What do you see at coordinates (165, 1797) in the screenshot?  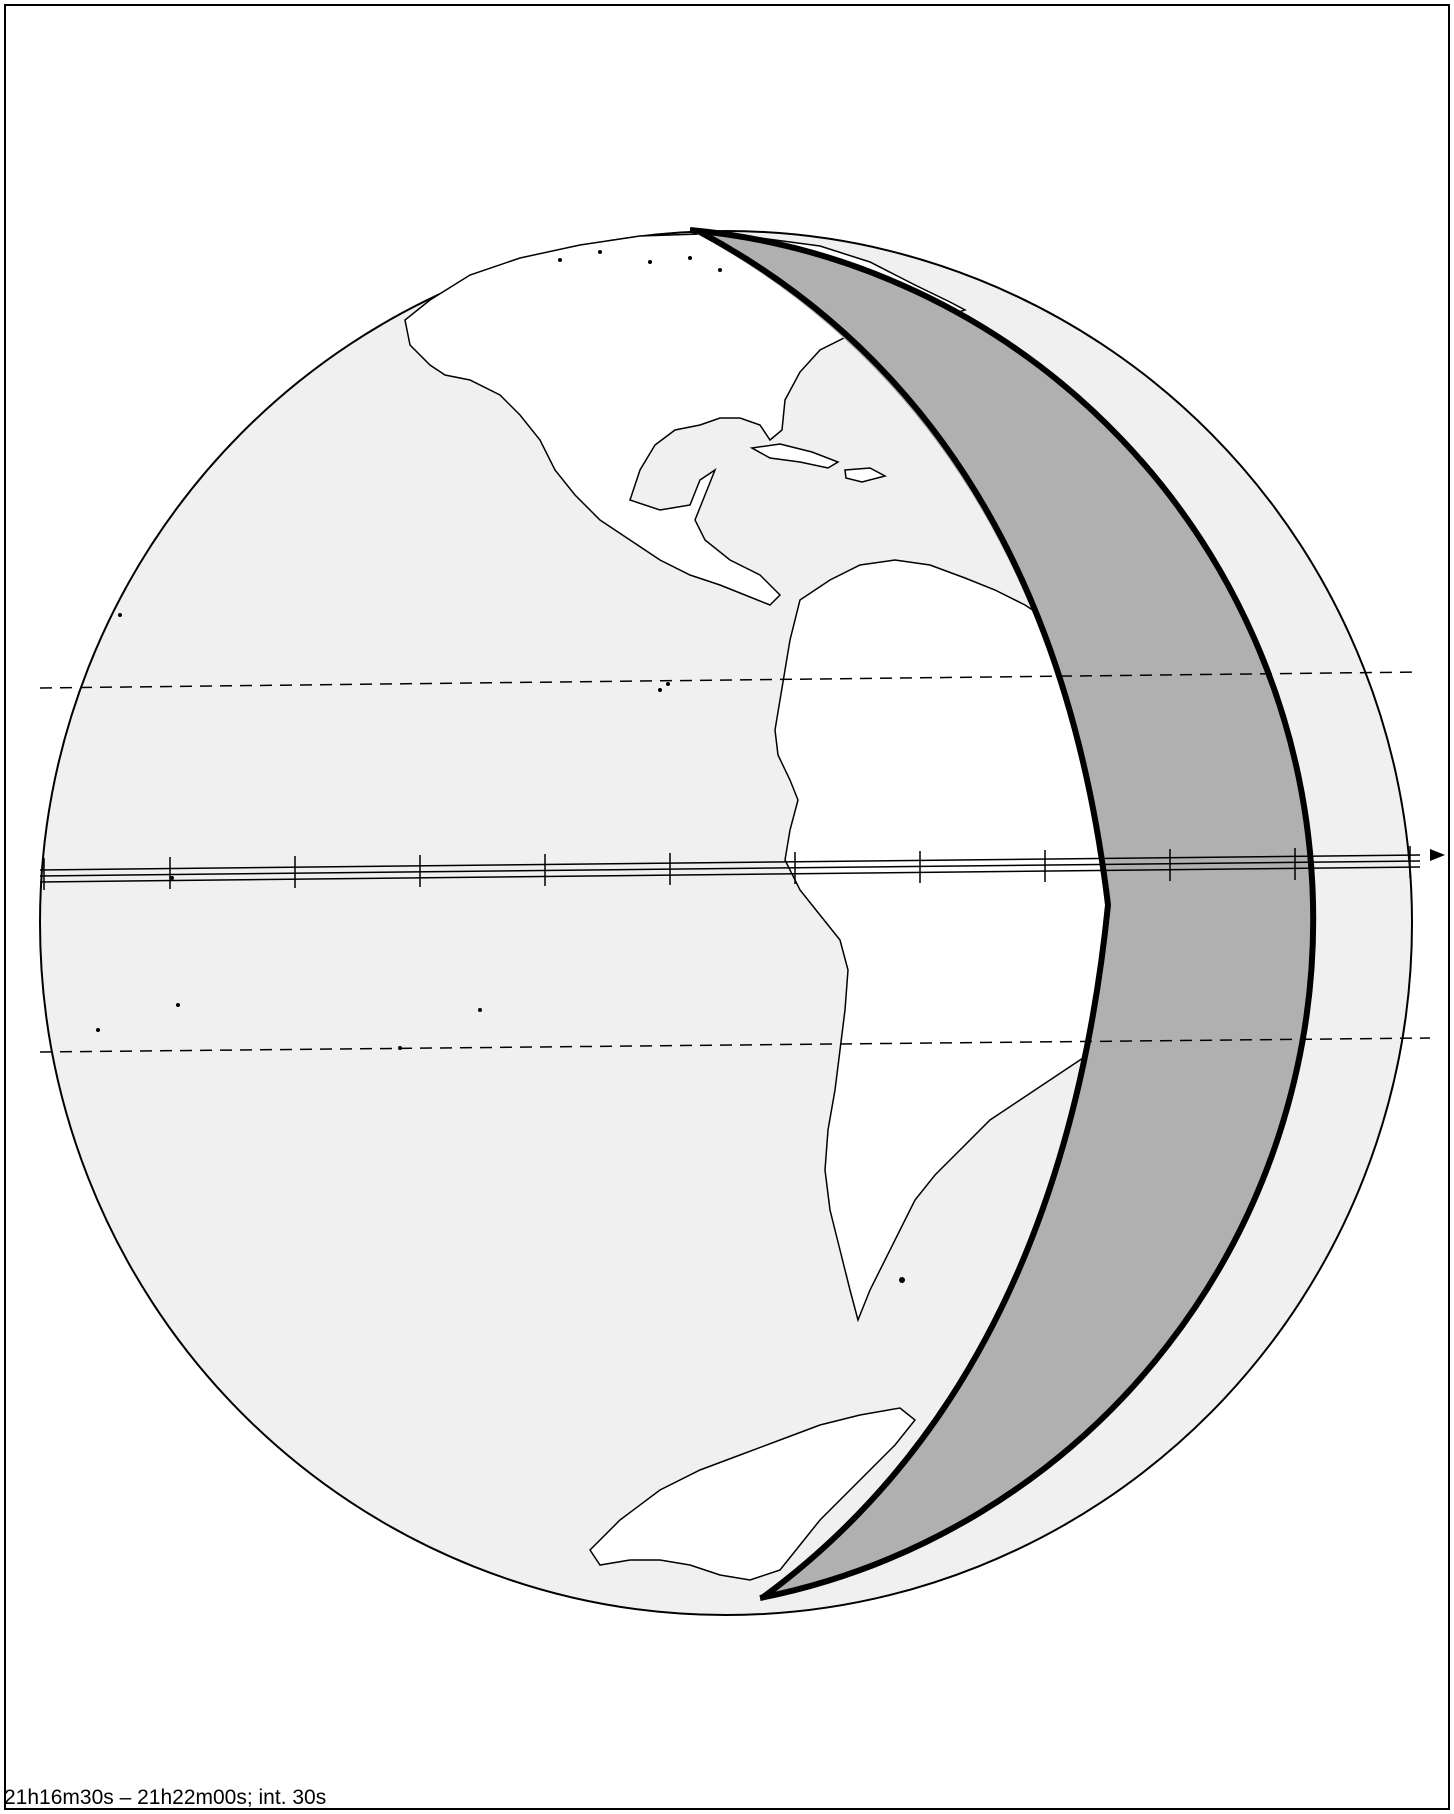 I see `time-range-caption: 21h16m30s – 21h22m00s; int. 30s` at bounding box center [165, 1797].